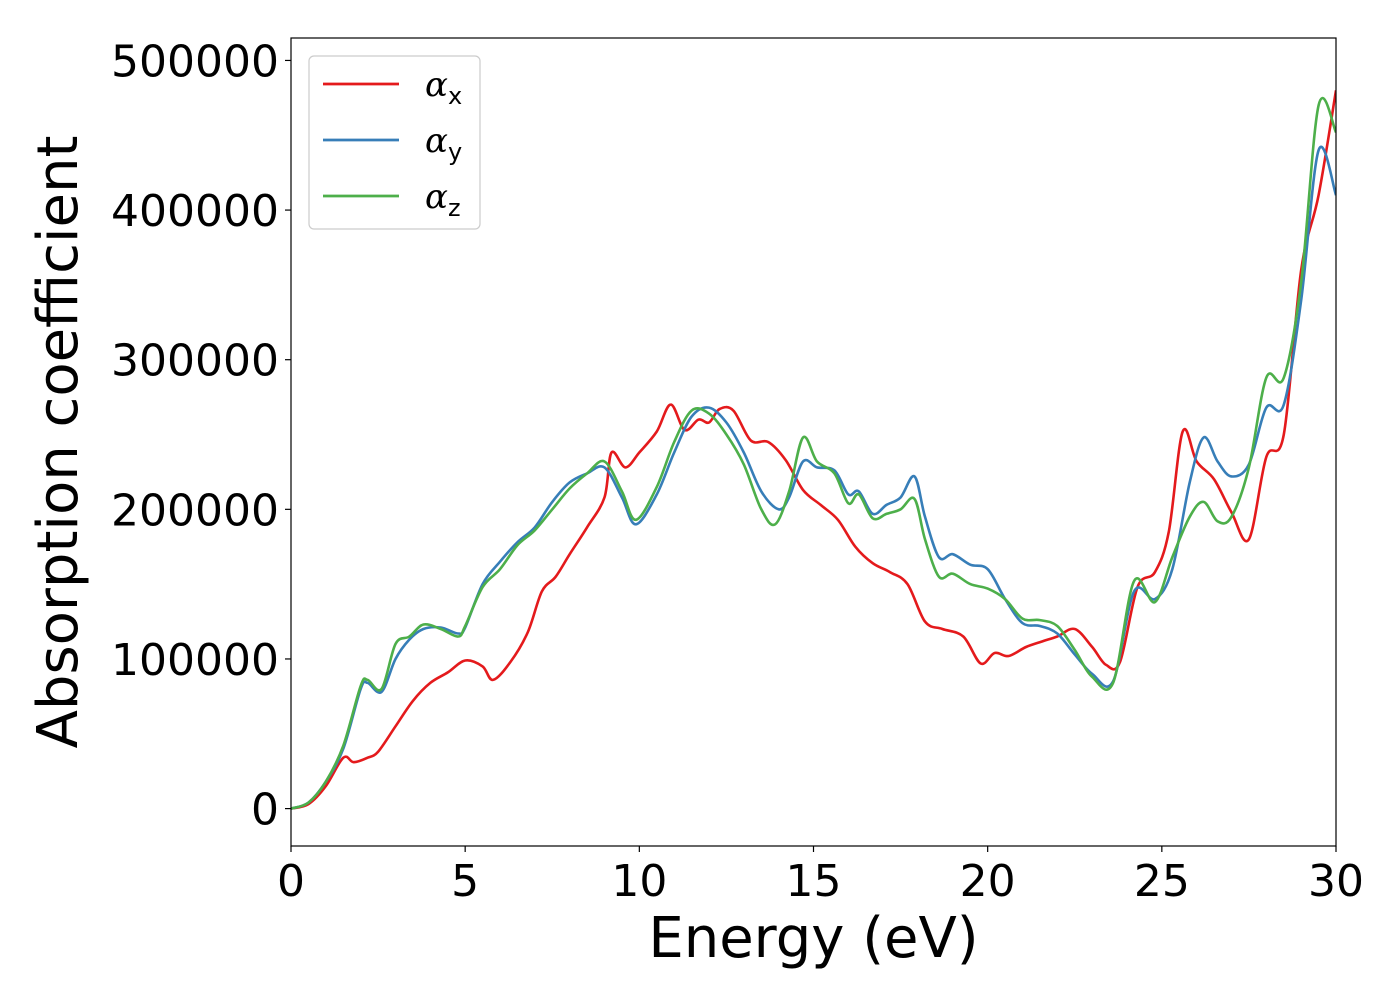 This screenshot has width=1400, height=1000. What do you see at coordinates (195, 660) in the screenshot?
I see `y-tick-label: 100000` at bounding box center [195, 660].